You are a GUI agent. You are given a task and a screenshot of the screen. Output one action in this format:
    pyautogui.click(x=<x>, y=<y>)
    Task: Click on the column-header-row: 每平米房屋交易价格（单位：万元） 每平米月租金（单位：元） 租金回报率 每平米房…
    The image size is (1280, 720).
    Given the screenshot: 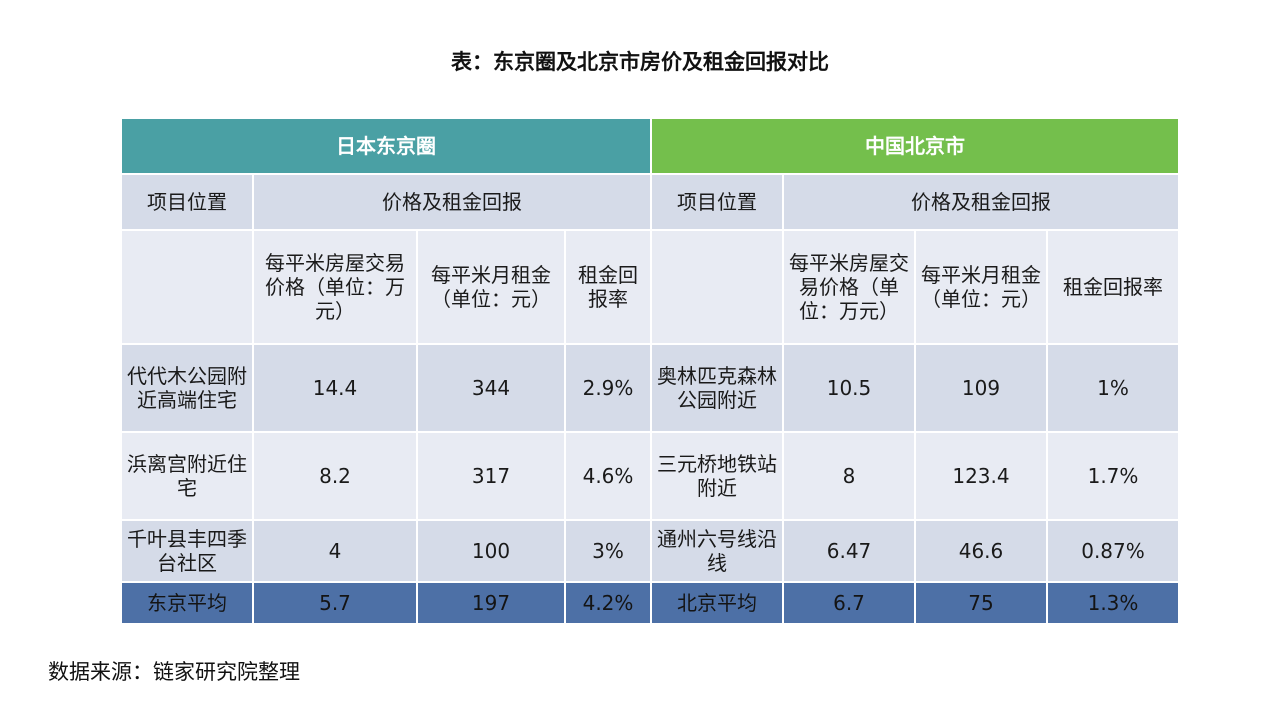 What is the action you would take?
    pyautogui.click(x=650, y=287)
    